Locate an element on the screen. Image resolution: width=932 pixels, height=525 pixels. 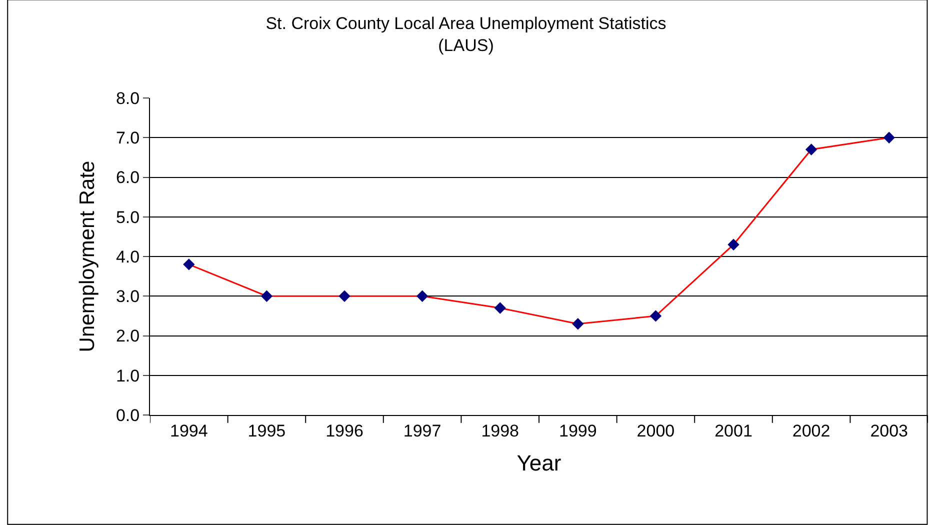
y-tick-label: 1.0 is located at coordinates (128, 376).